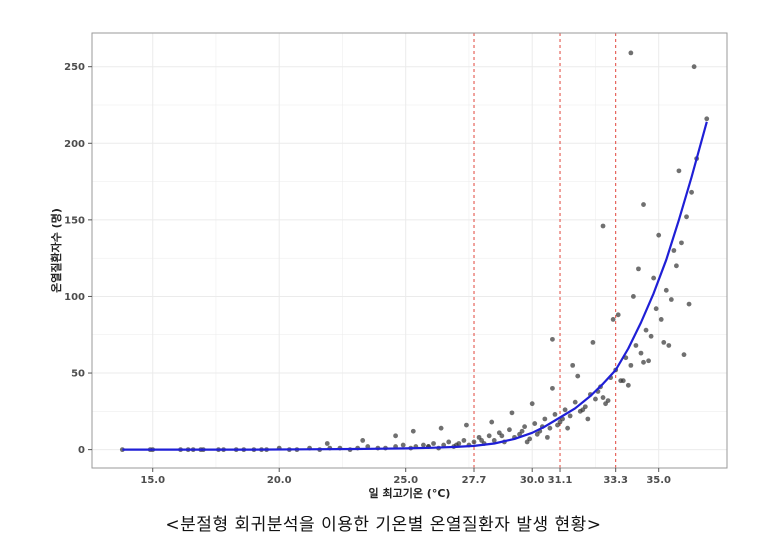 The height and width of the screenshot is (557, 767). What do you see at coordinates (532, 480) in the screenshot?
I see `x-tick-label: 30.0` at bounding box center [532, 480].